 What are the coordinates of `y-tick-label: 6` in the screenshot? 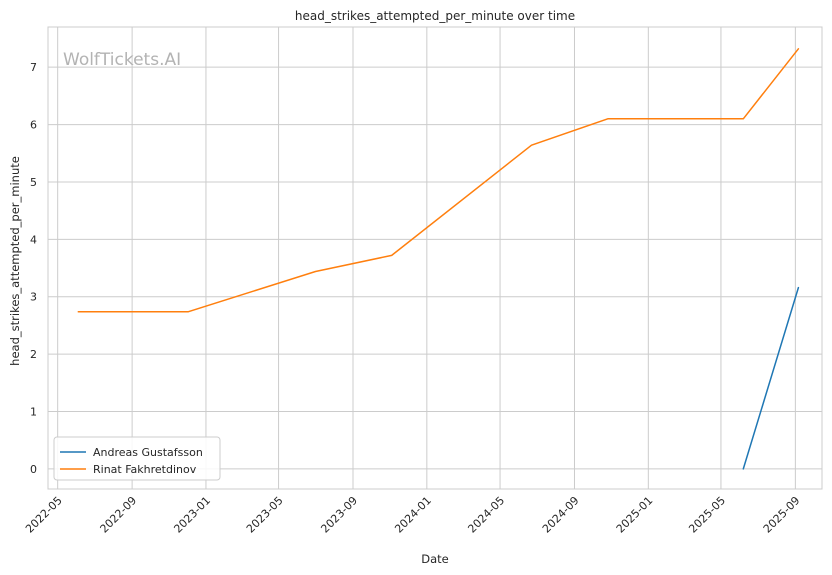 It's located at (33, 125).